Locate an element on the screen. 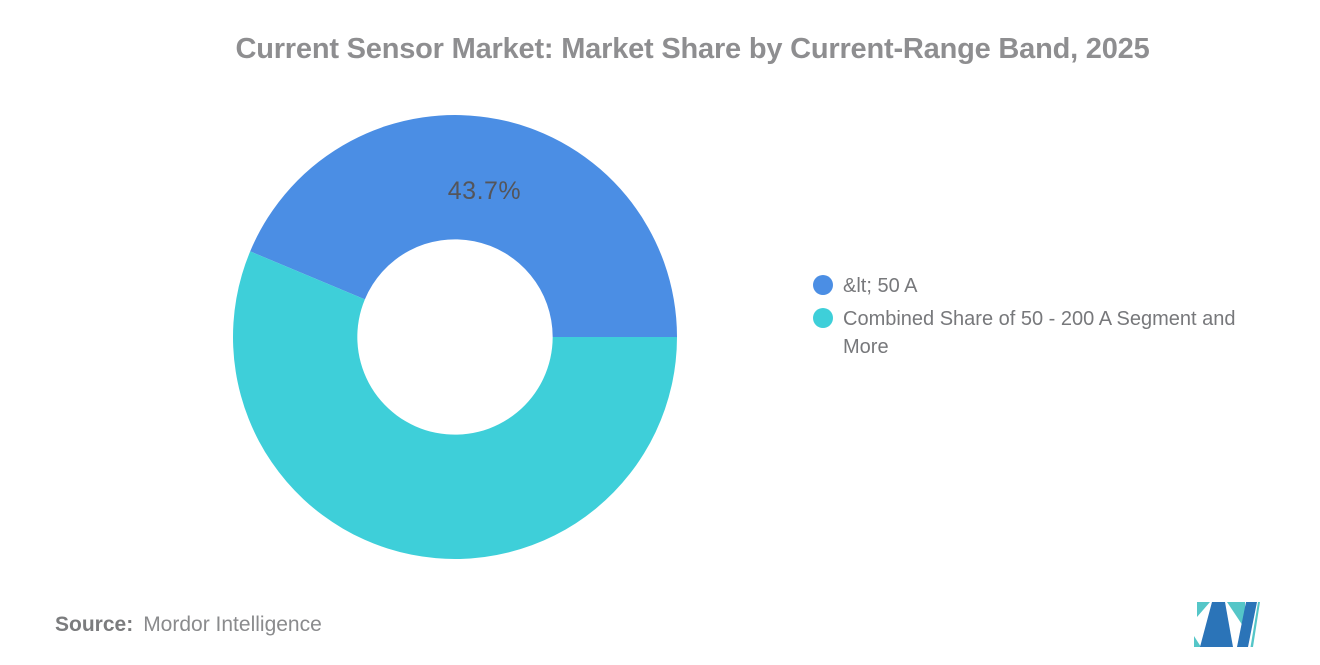 The height and width of the screenshot is (665, 1320). logo-shape-teal-bottom-left is located at coordinates (1197, 641).